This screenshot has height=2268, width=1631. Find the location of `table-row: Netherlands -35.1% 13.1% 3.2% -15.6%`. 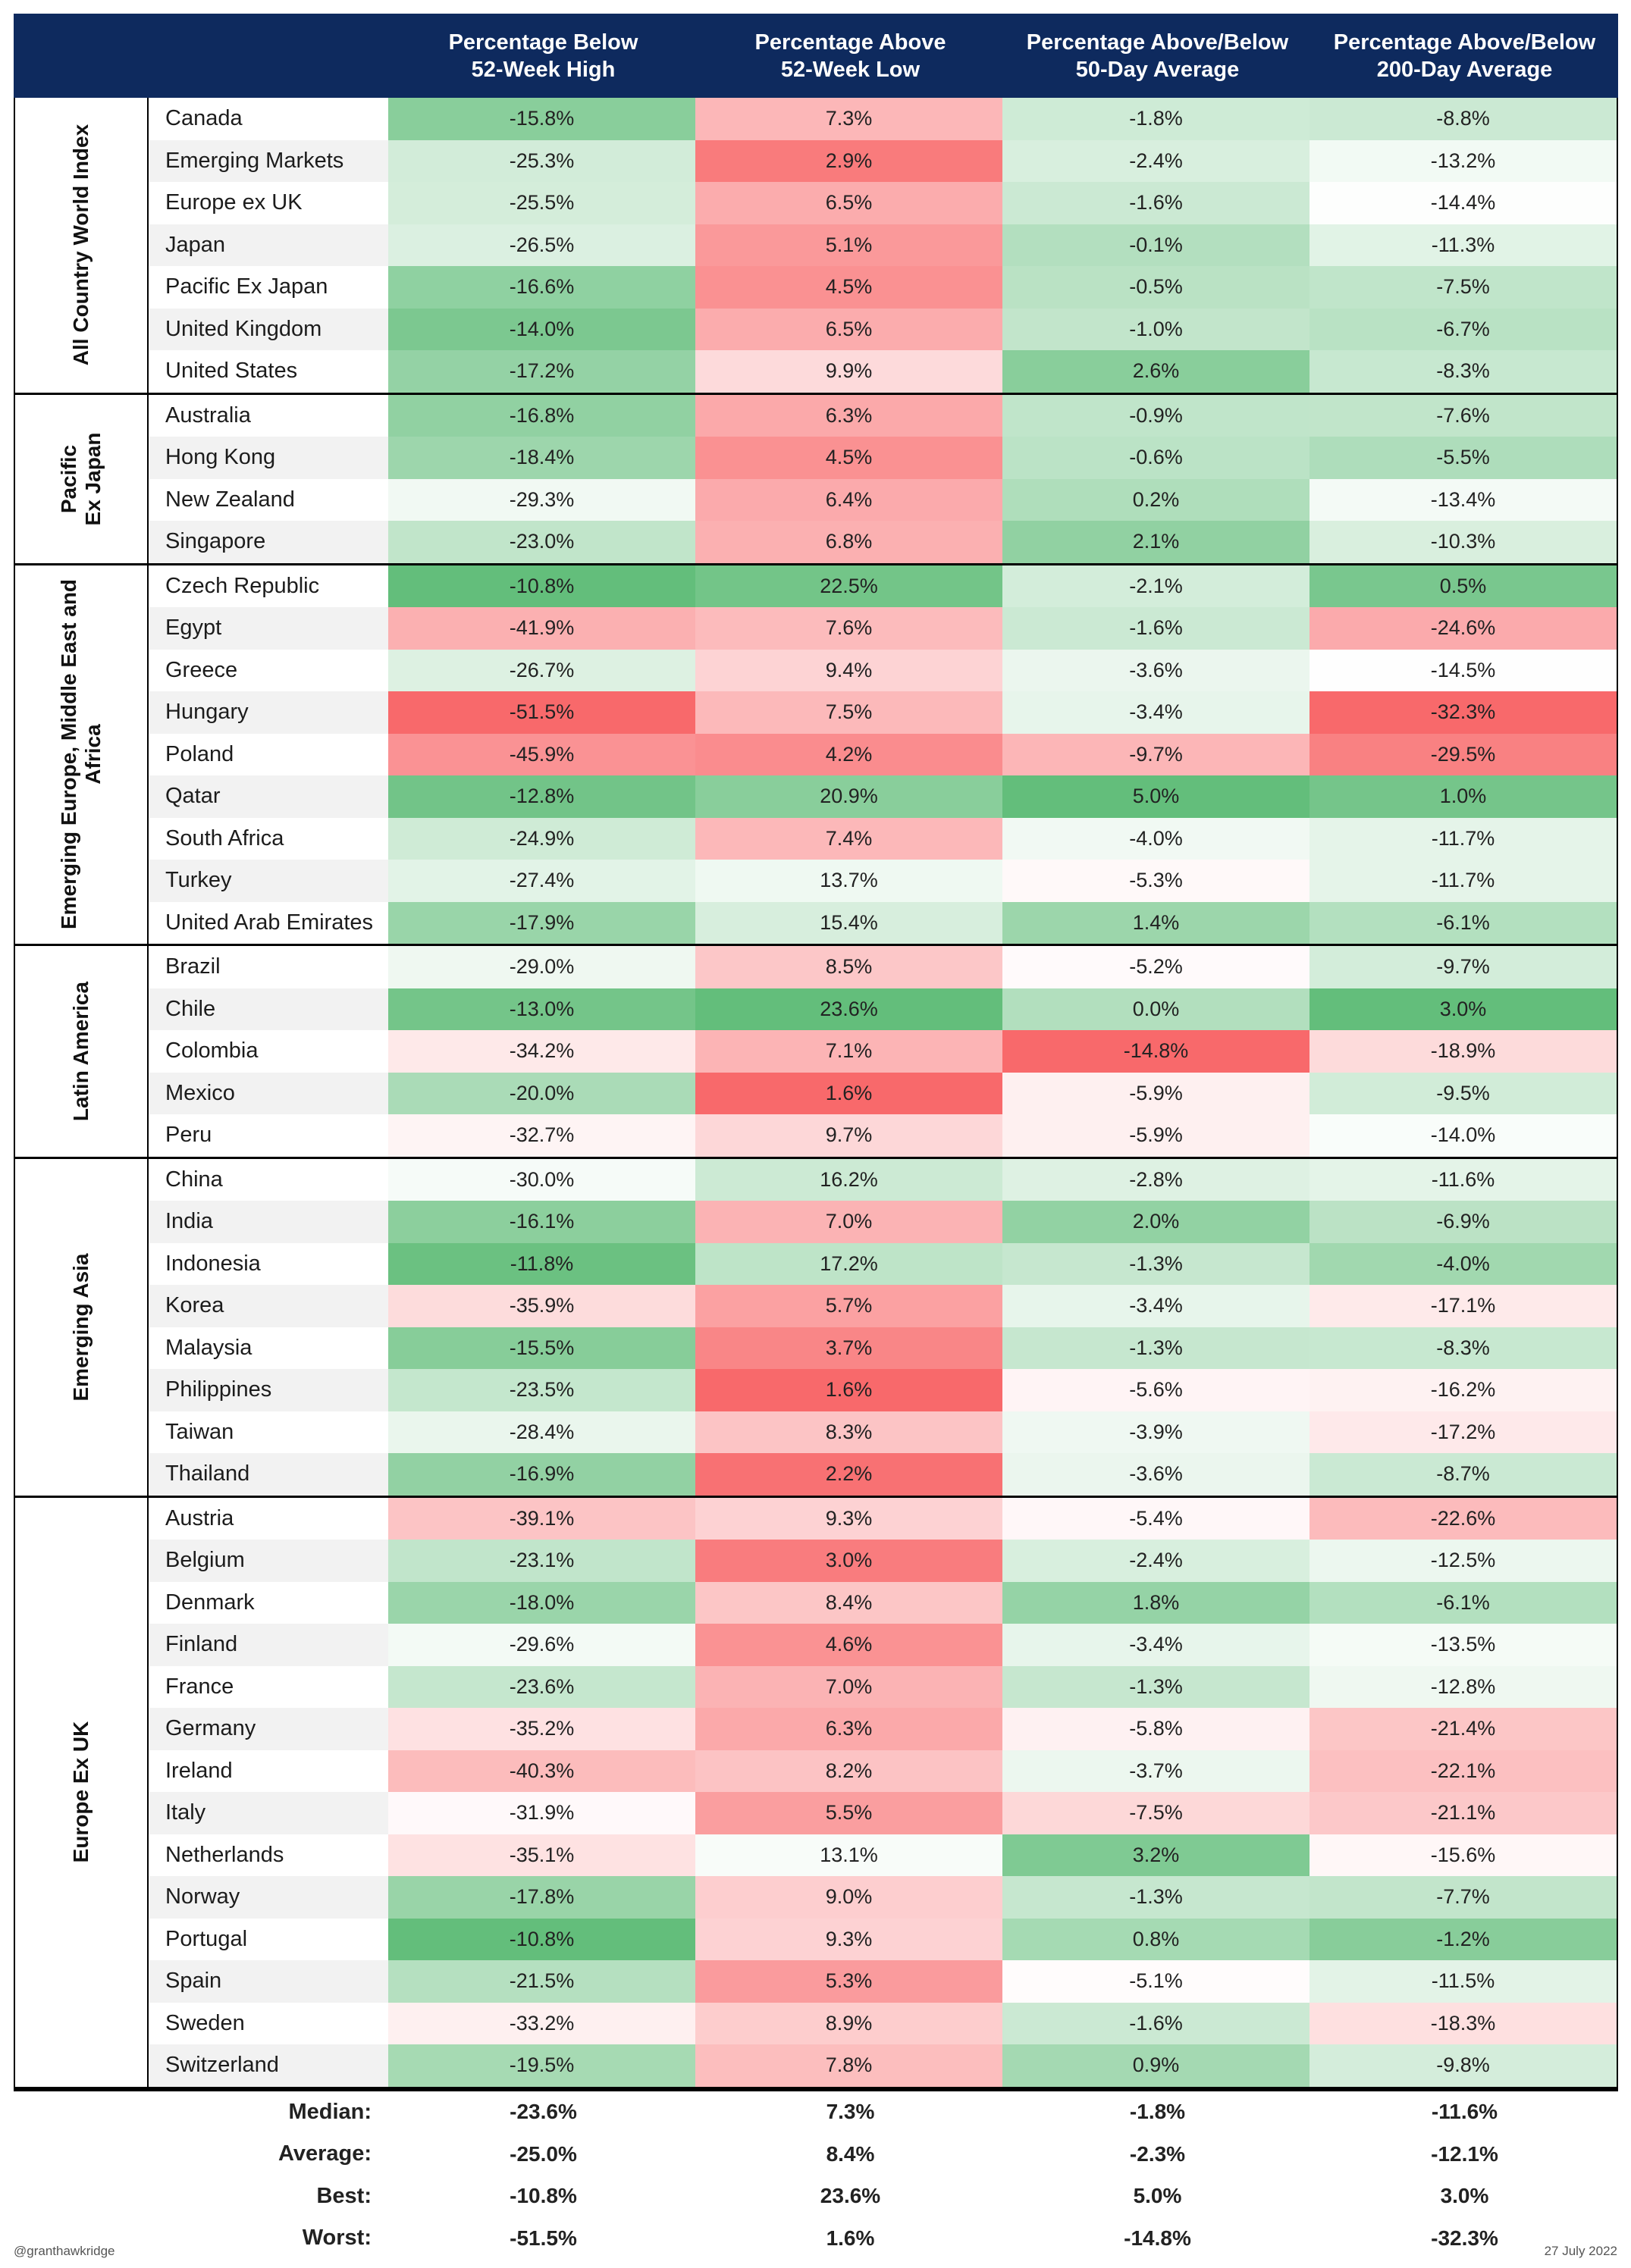

table-row: Netherlands -35.1% 13.1% 3.2% -15.6% is located at coordinates (883, 1855).